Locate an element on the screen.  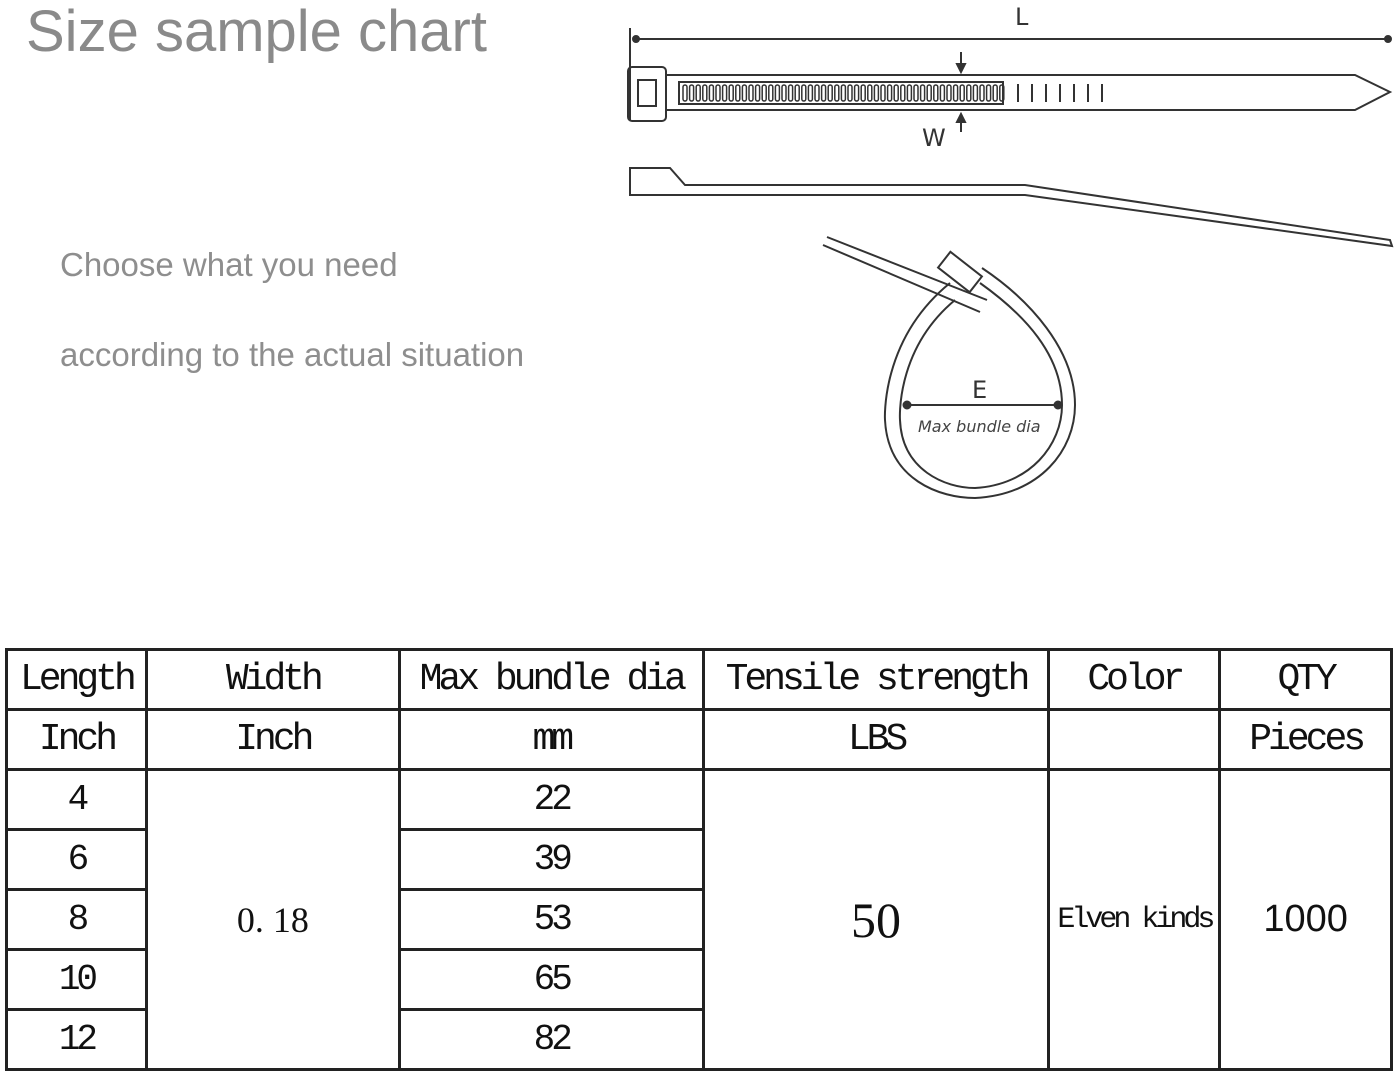
tie-side-view is located at coordinates (1011, 207).